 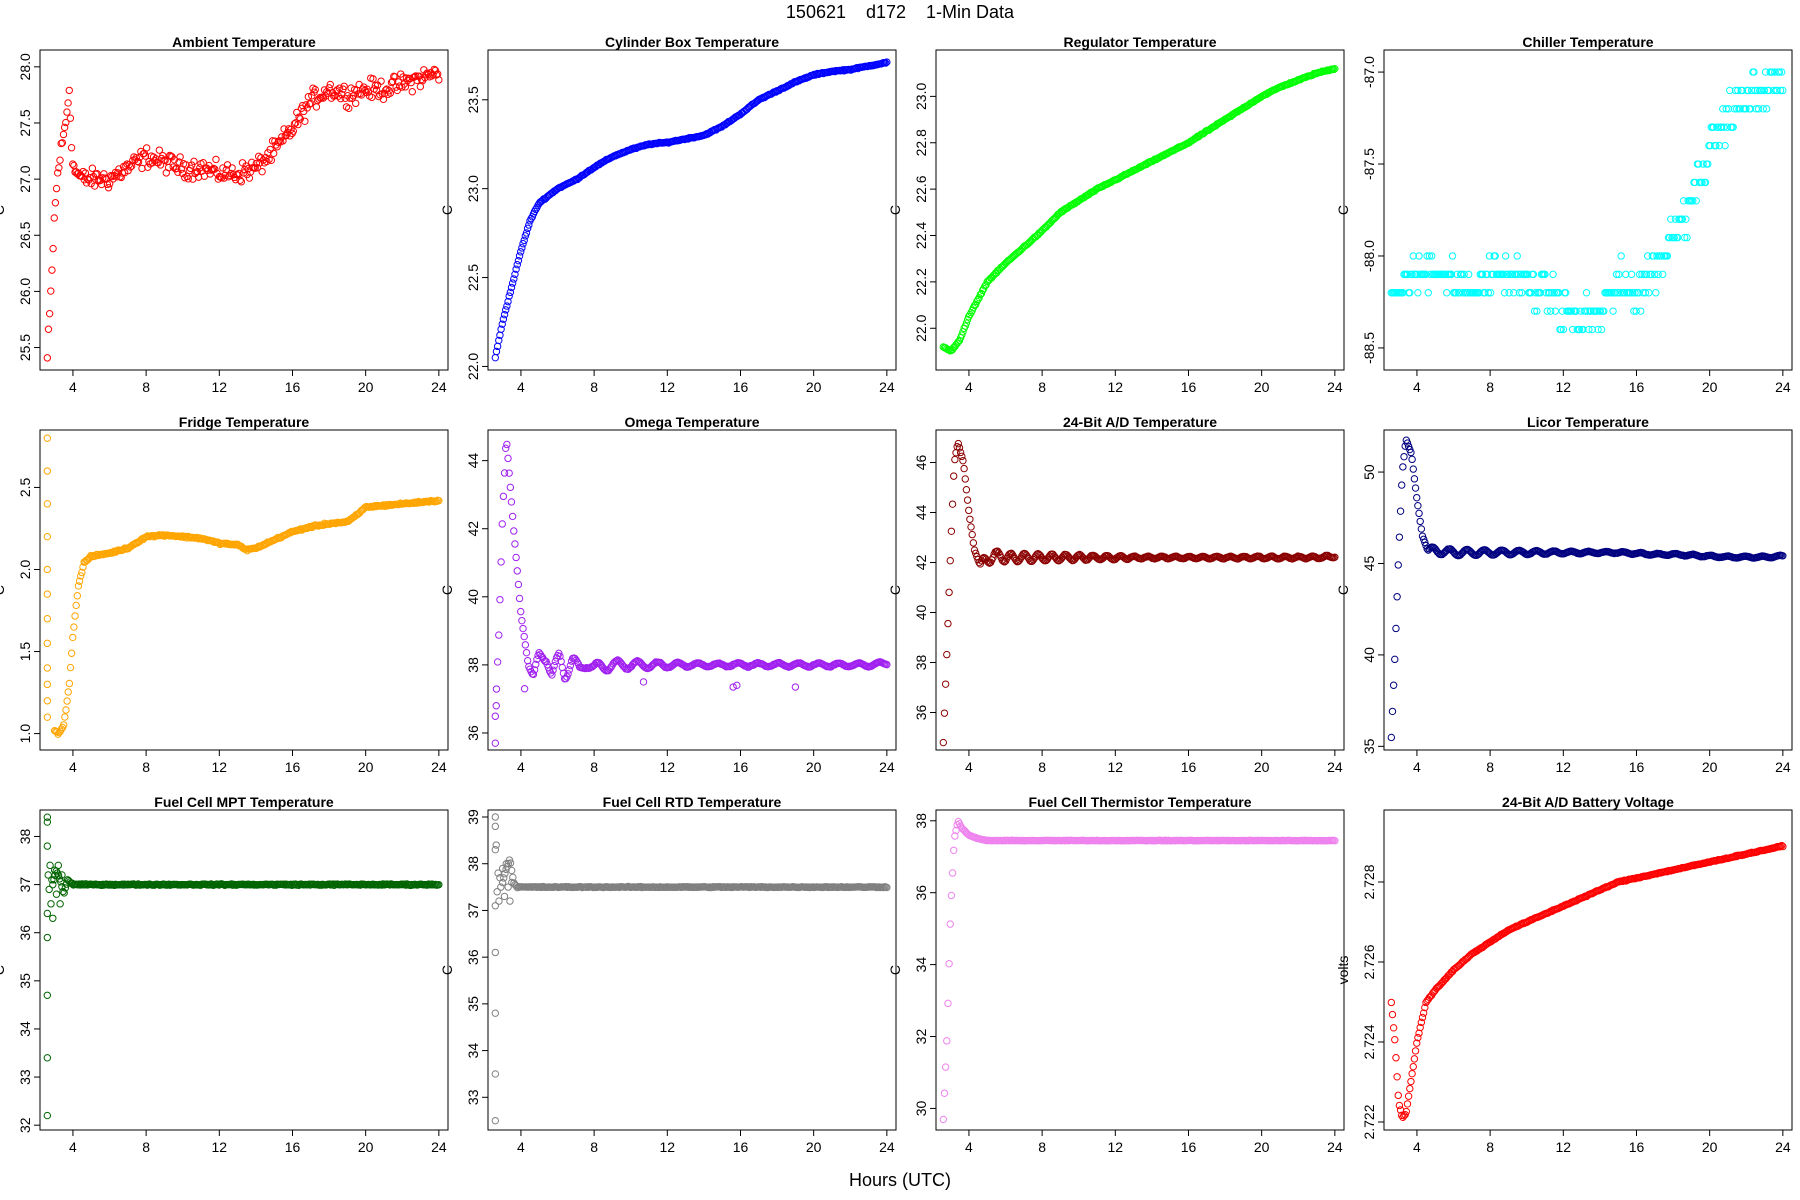 I want to click on y-tick-label: 35, so click(x=25, y=981).